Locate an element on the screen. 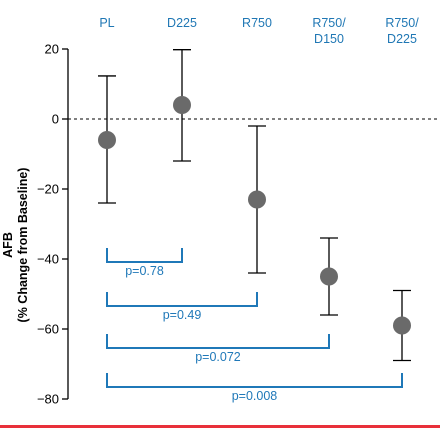 The height and width of the screenshot is (428, 440). comparison-bracket: p=0.072 is located at coordinates (218, 349).